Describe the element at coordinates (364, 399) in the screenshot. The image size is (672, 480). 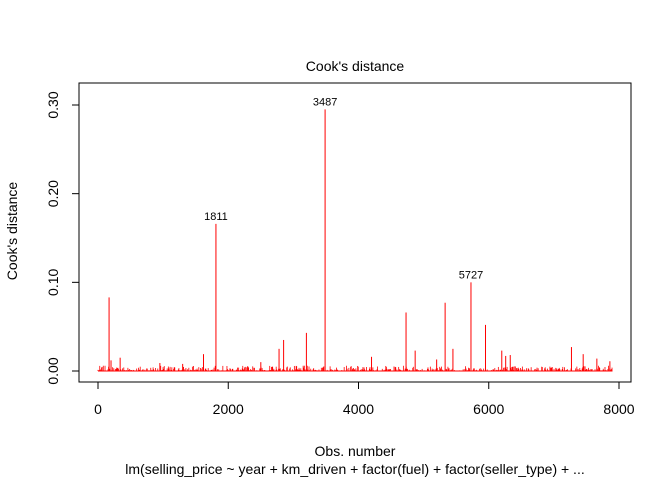
I see `x-axis: 0 2000 4000 6000 8000` at that location.